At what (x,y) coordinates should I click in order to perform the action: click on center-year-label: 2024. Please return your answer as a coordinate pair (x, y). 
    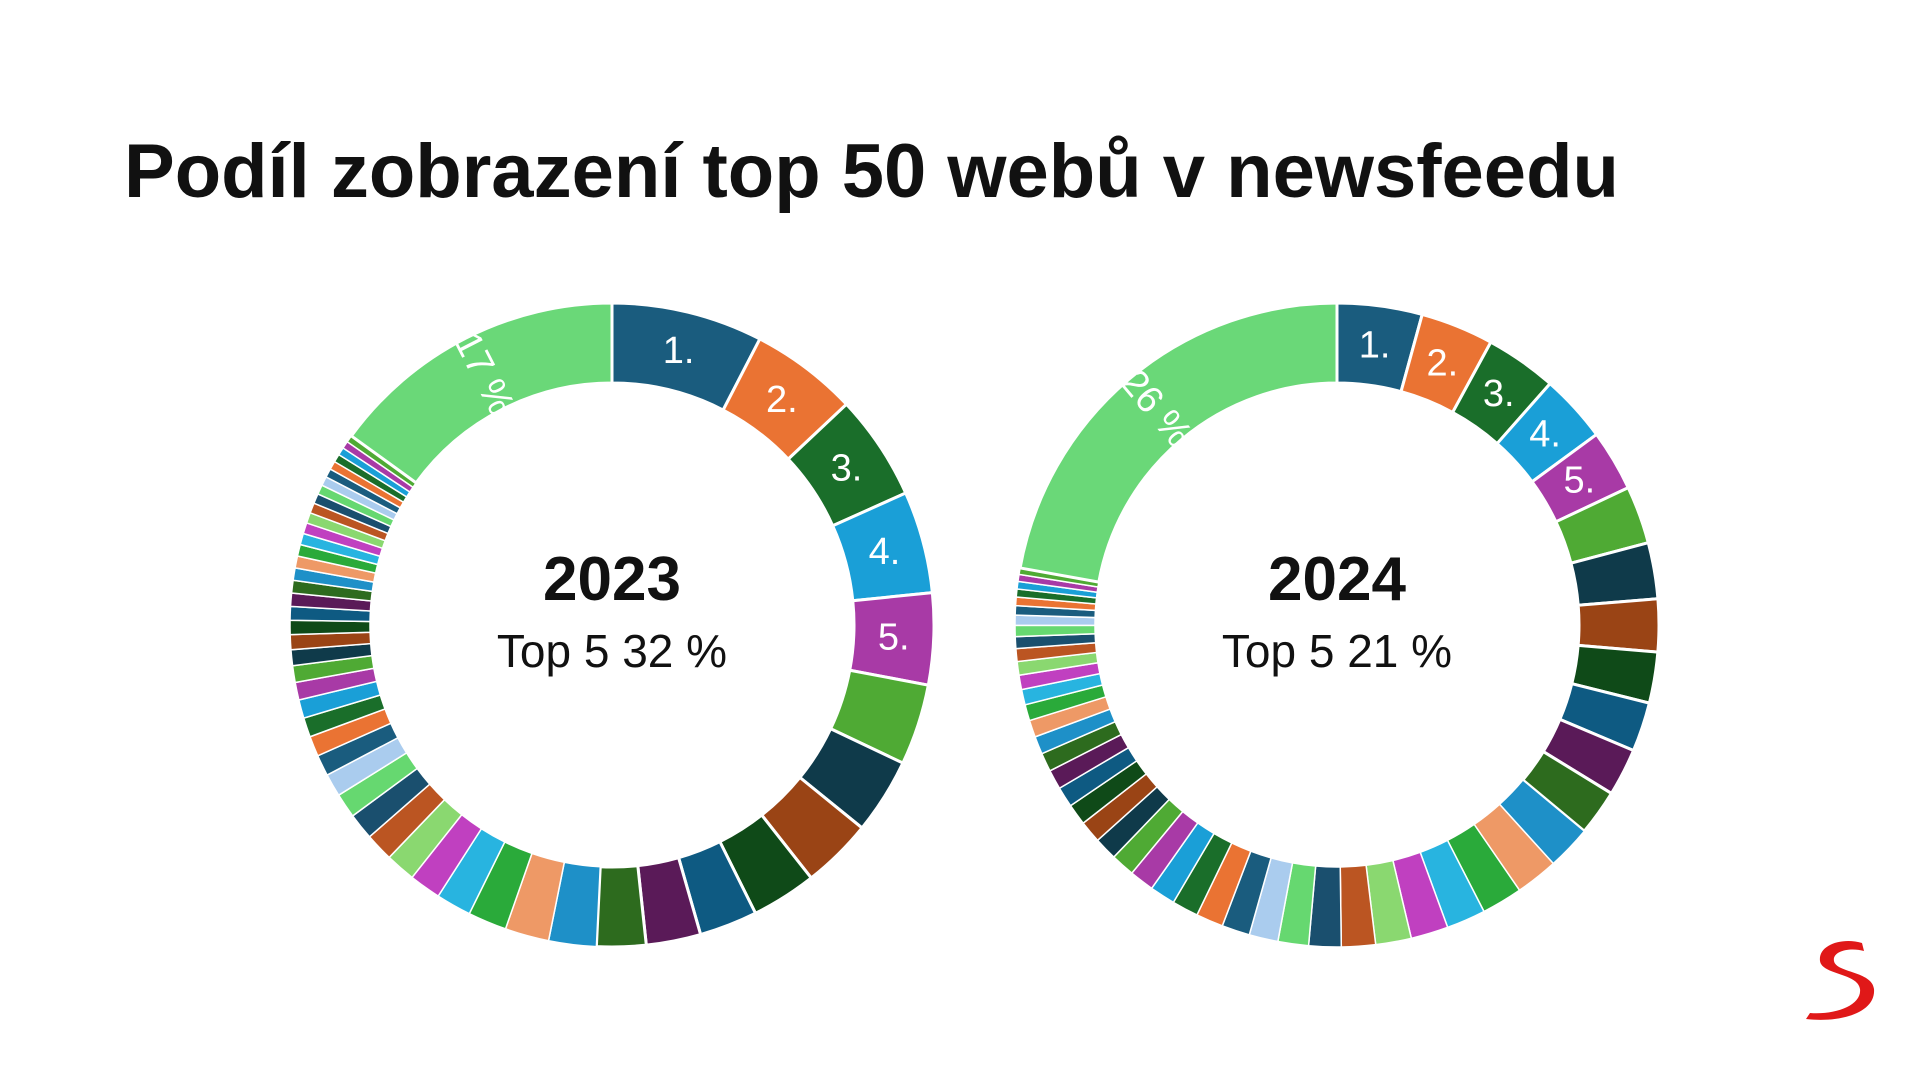
    Looking at the image, I should click on (1337, 579).